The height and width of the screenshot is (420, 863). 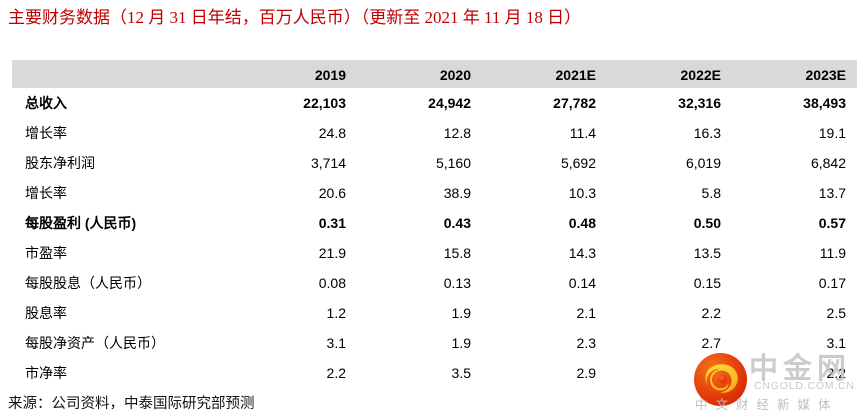 I want to click on cell-value: 24,942, so click(x=449, y=103).